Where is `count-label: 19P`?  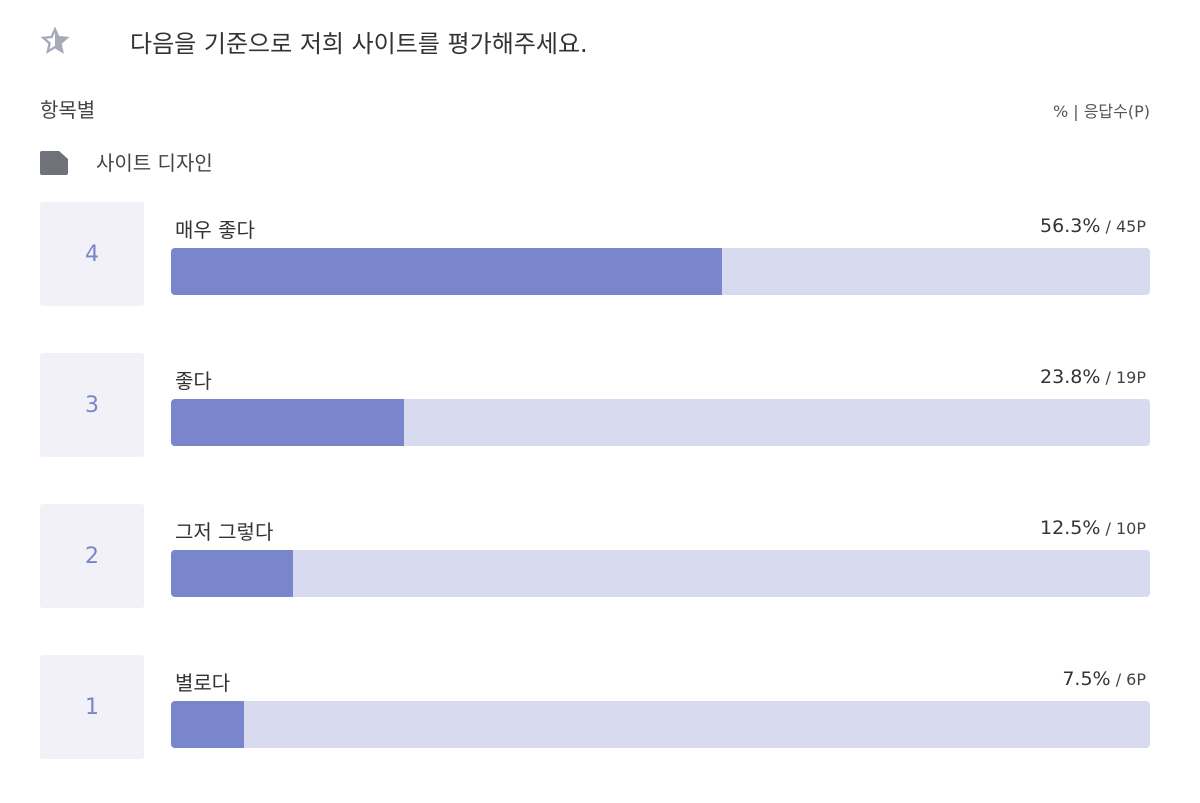 count-label: 19P is located at coordinates (1130, 377).